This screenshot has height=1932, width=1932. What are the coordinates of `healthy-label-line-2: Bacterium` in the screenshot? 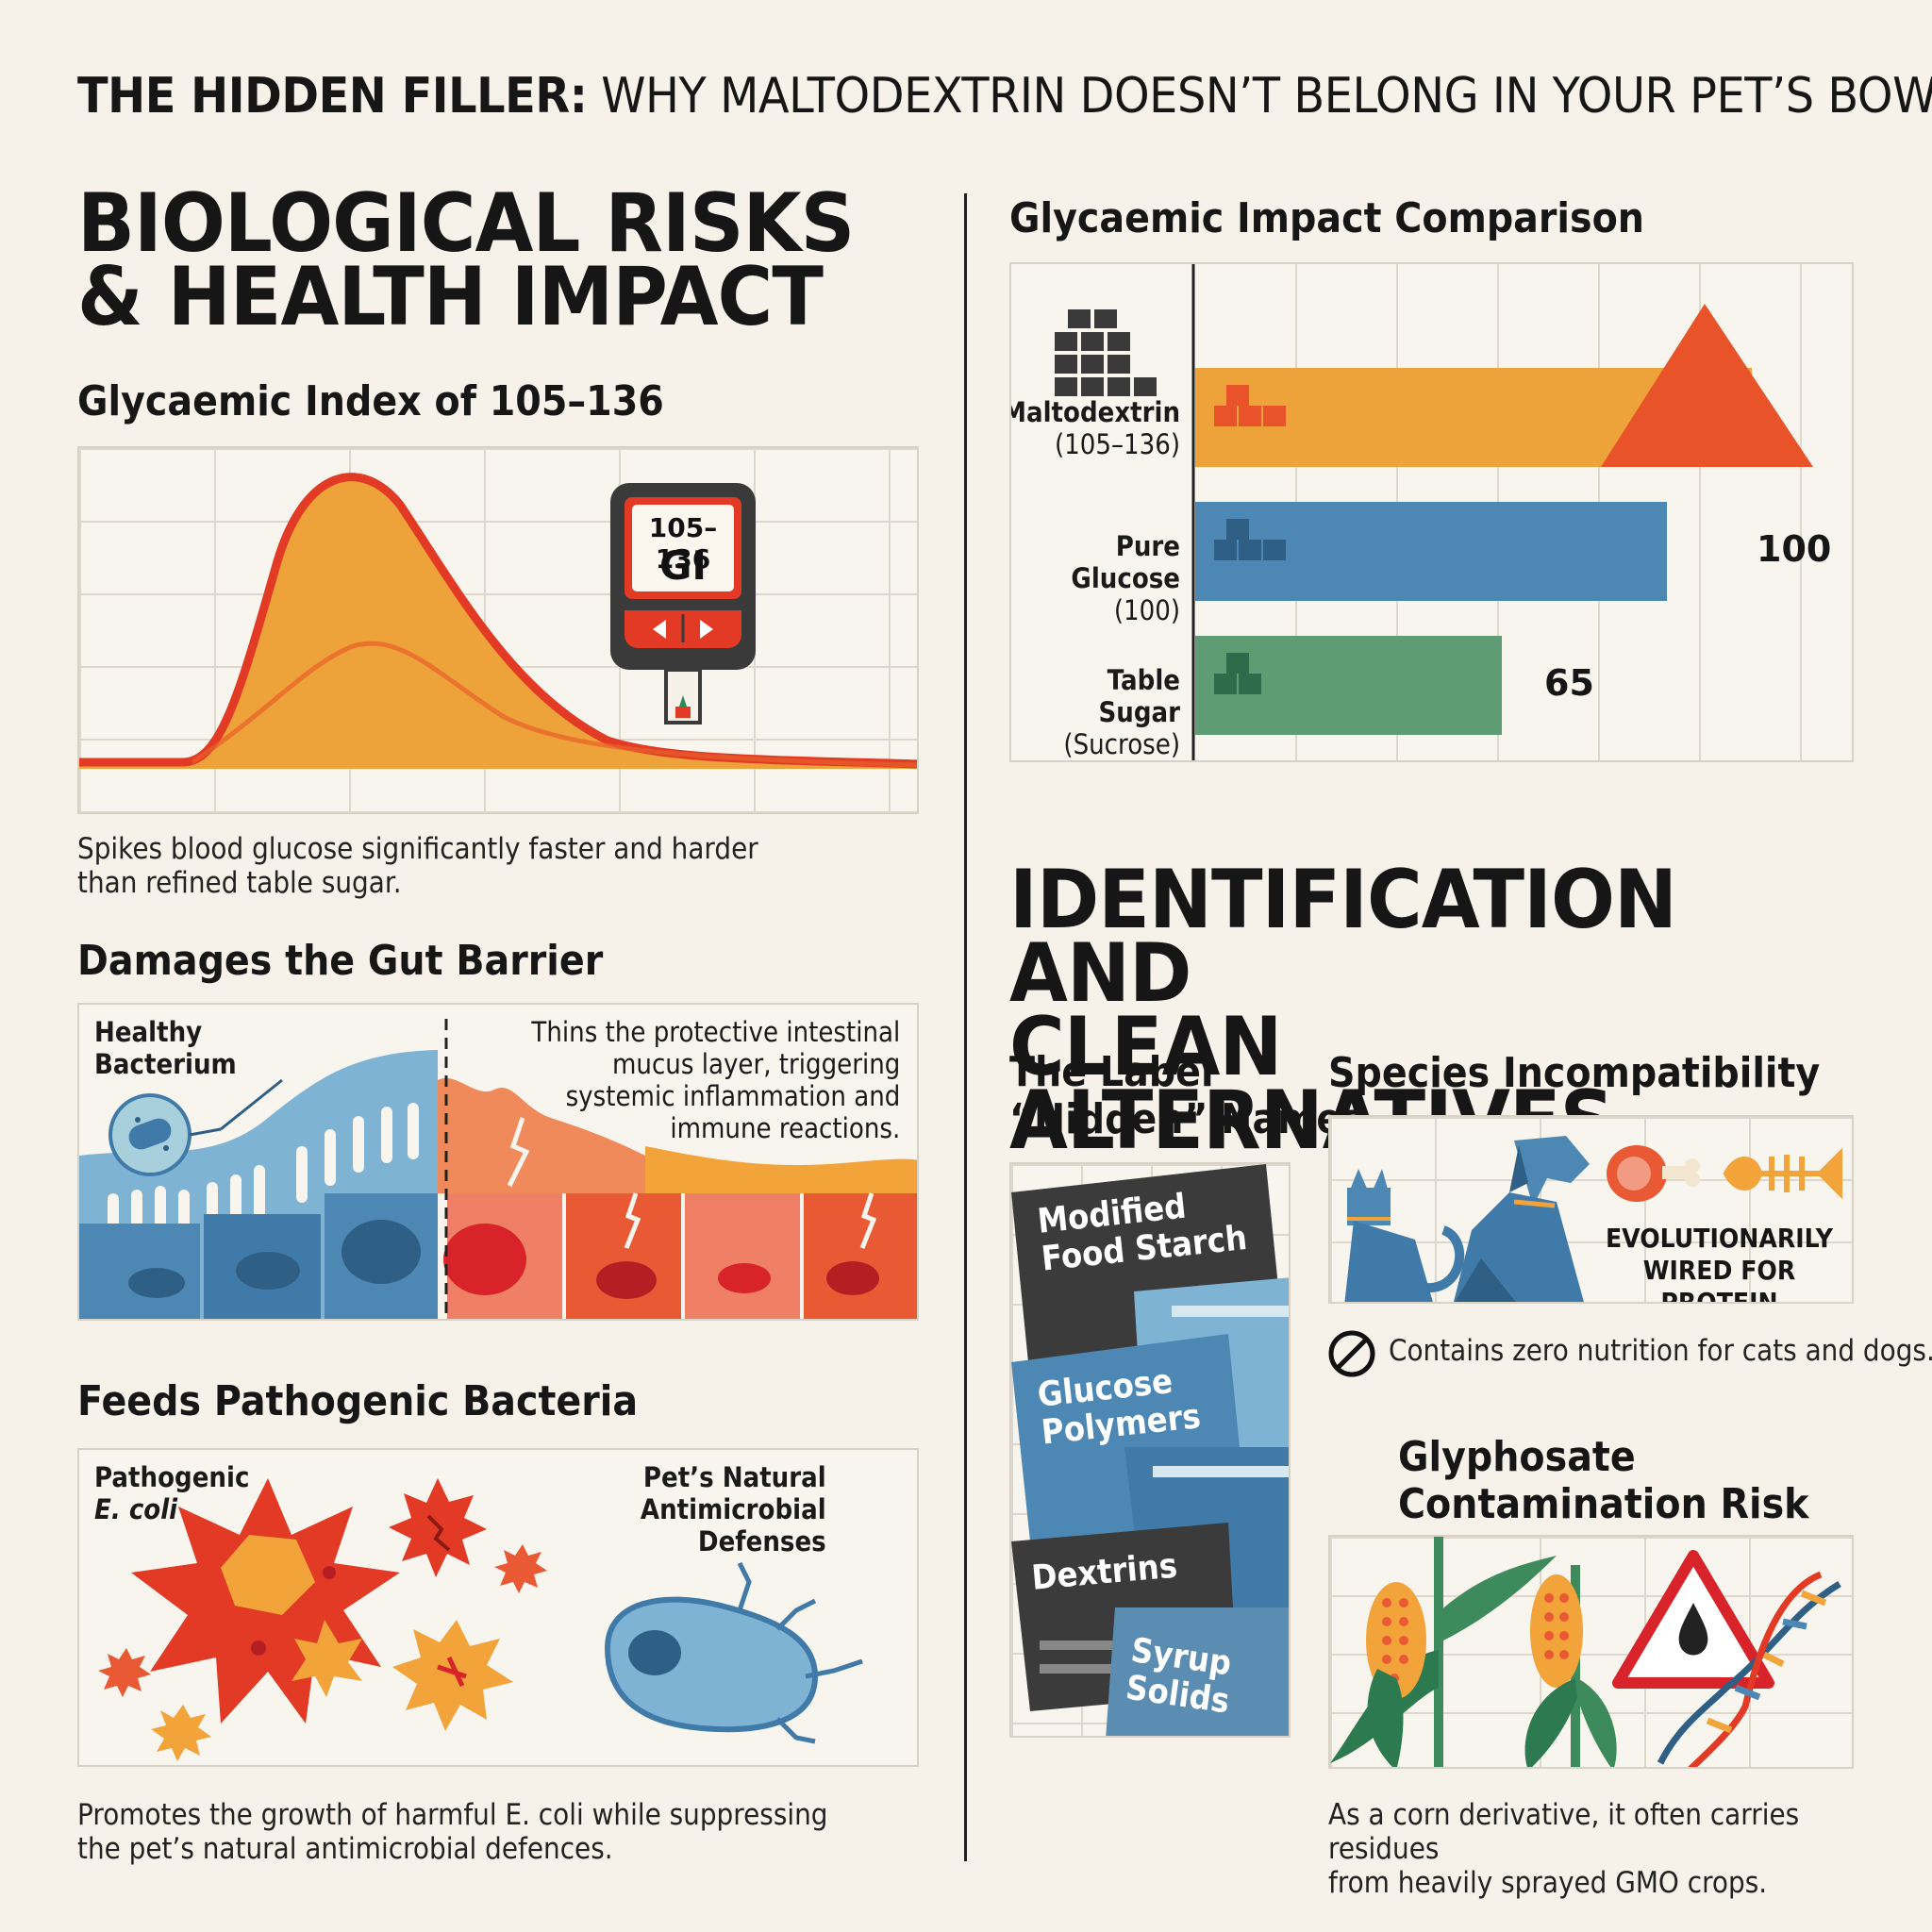 It's located at (165, 1064).